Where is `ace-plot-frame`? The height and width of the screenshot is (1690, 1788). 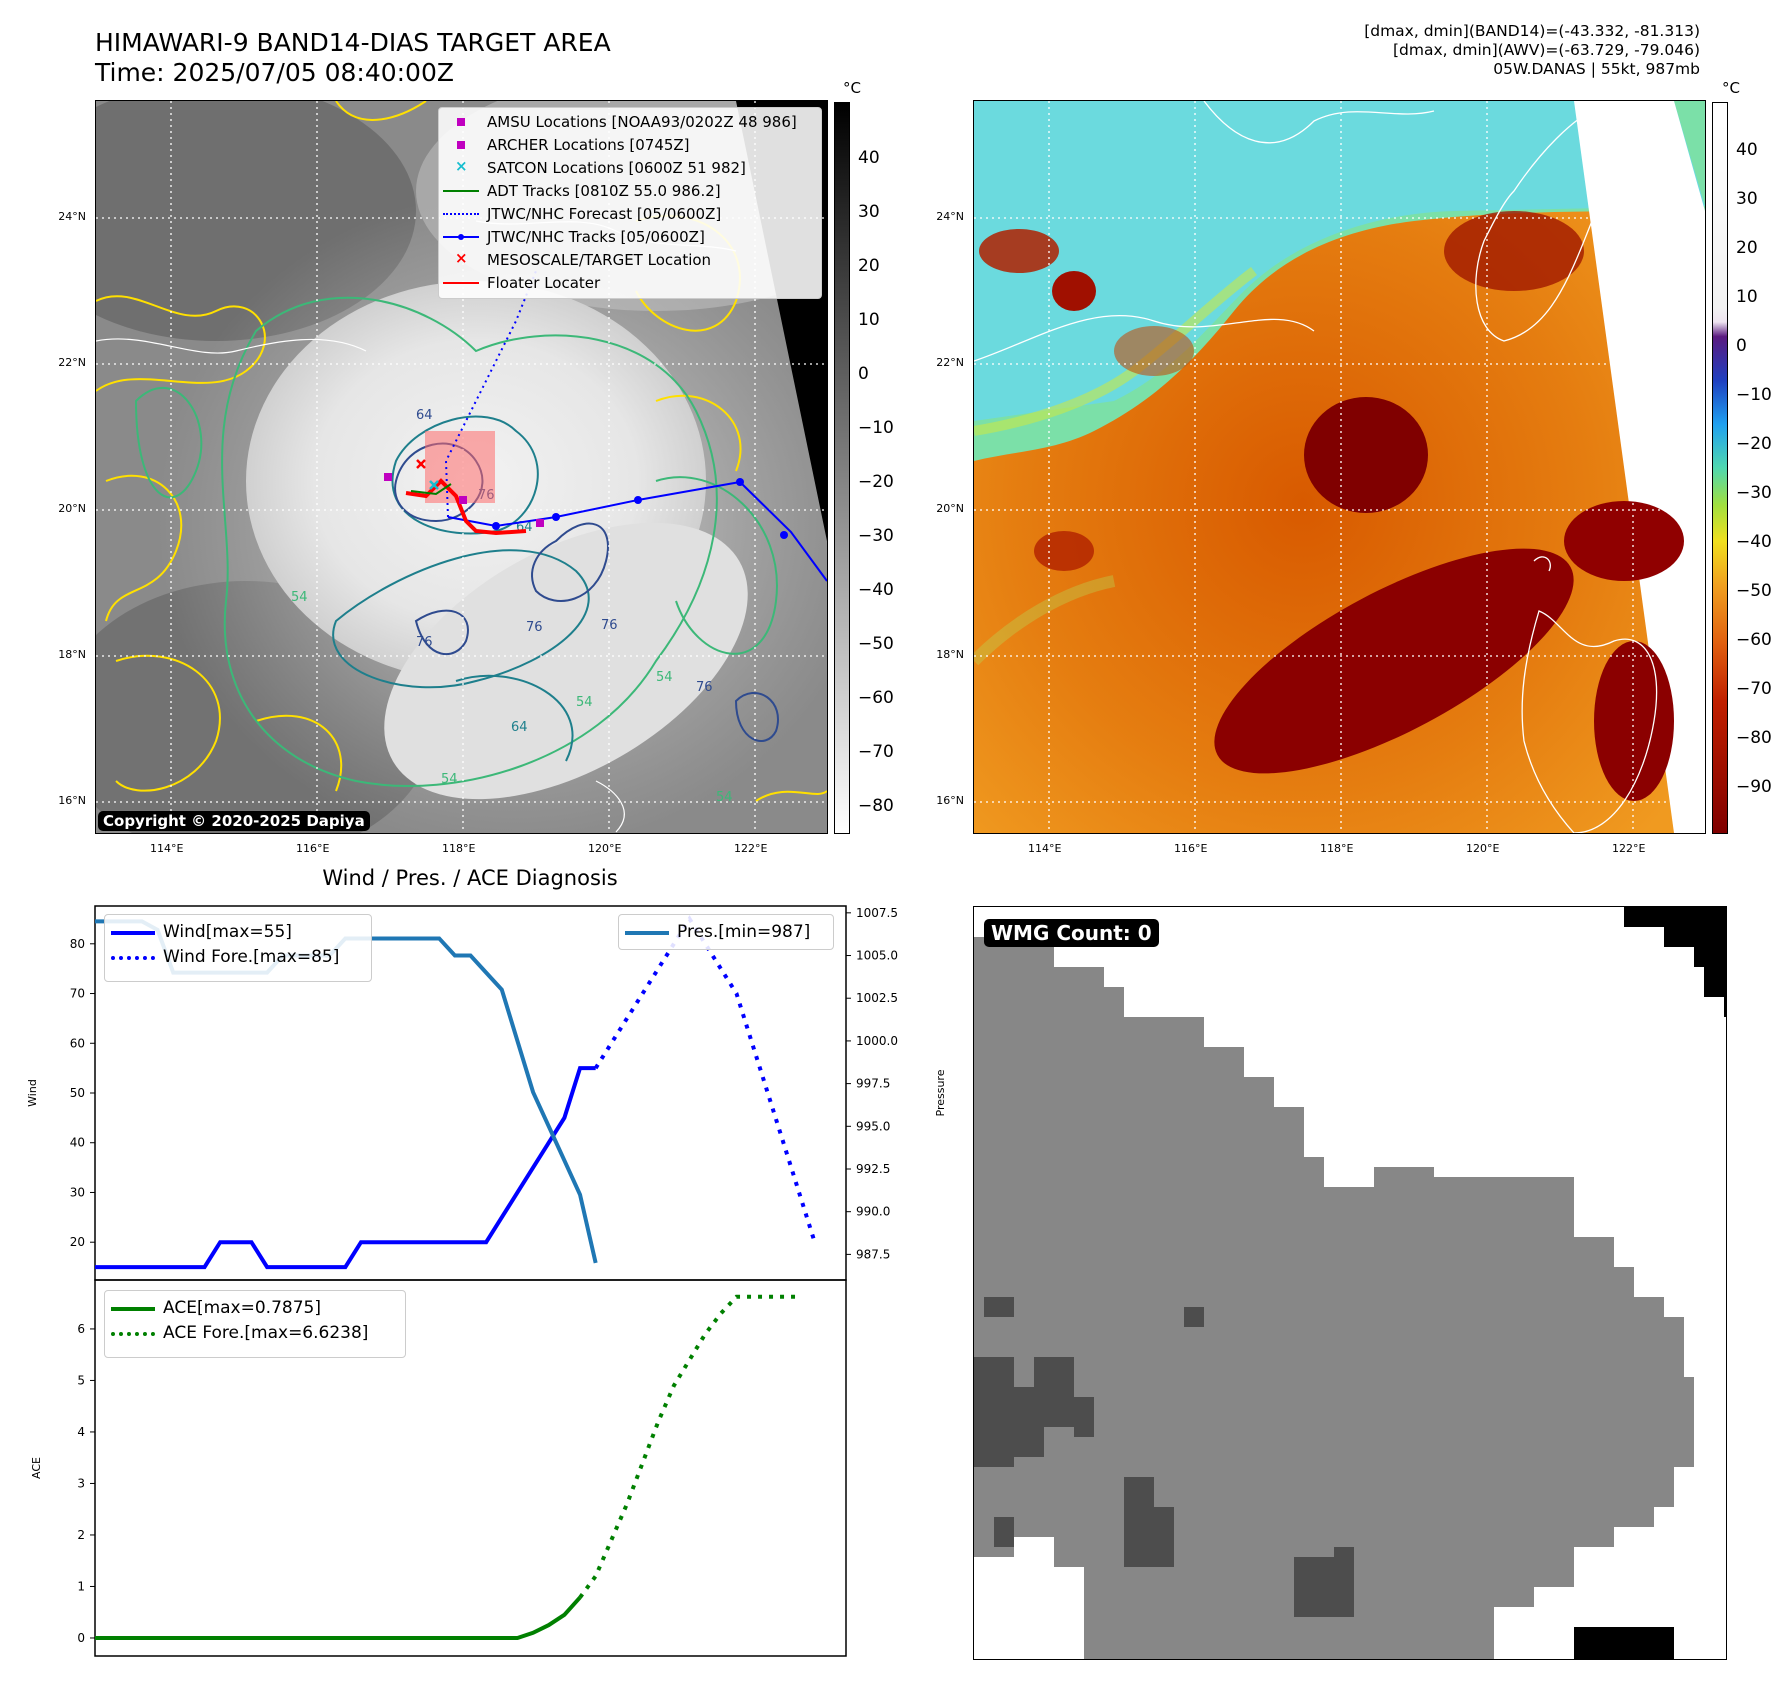 ace-plot-frame is located at coordinates (470, 1468).